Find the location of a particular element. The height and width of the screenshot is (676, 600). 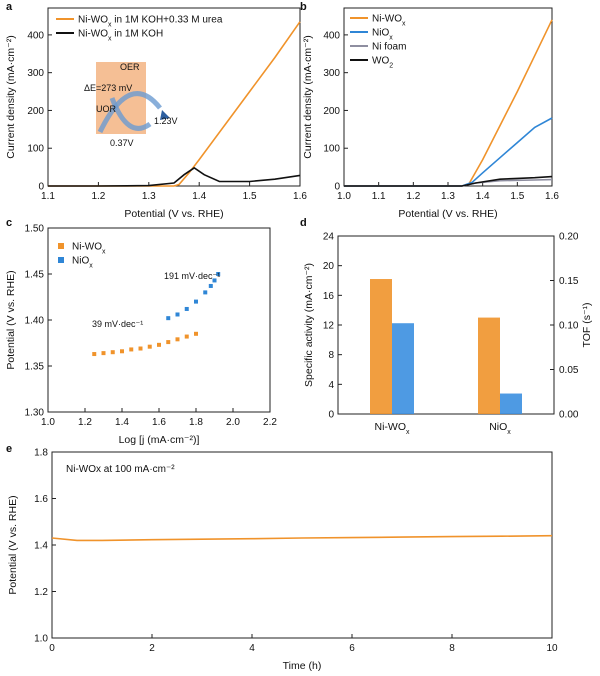

legend-label: WO2 is located at coordinates (382, 63).